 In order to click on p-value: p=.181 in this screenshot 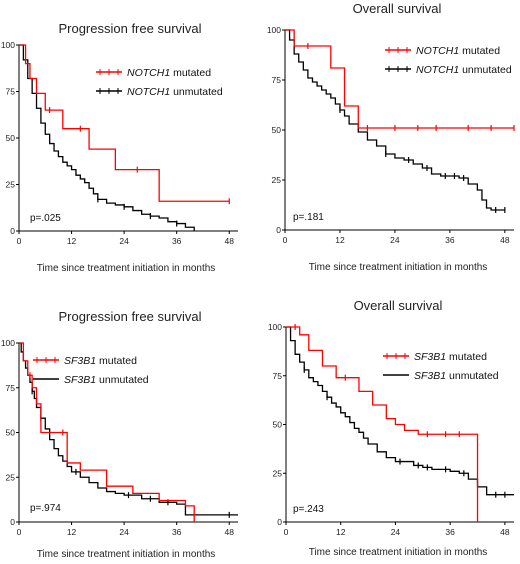, I will do `click(308, 217)`.